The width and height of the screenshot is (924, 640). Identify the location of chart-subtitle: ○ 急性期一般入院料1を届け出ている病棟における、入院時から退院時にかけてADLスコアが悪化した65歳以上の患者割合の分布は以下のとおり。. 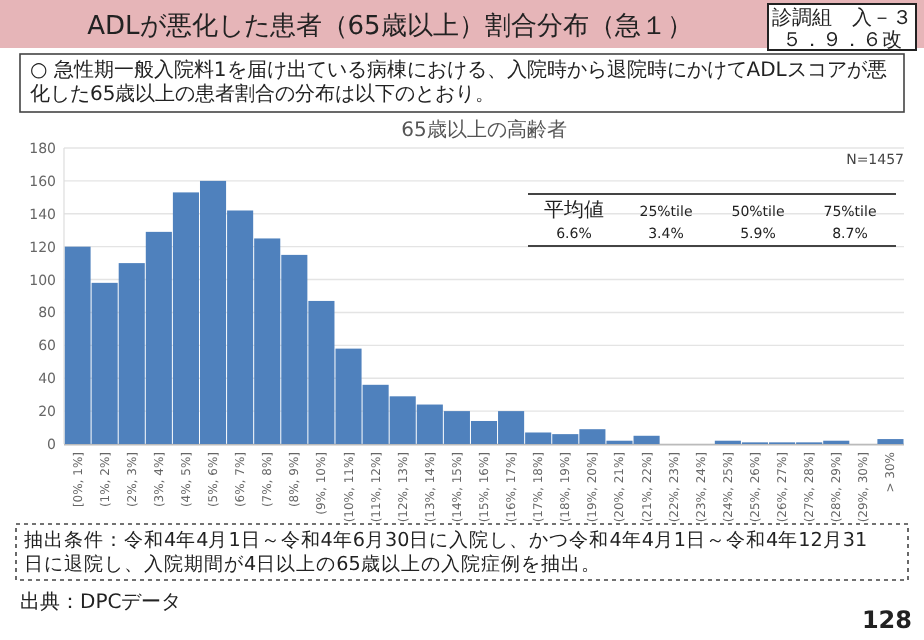
(458, 82).